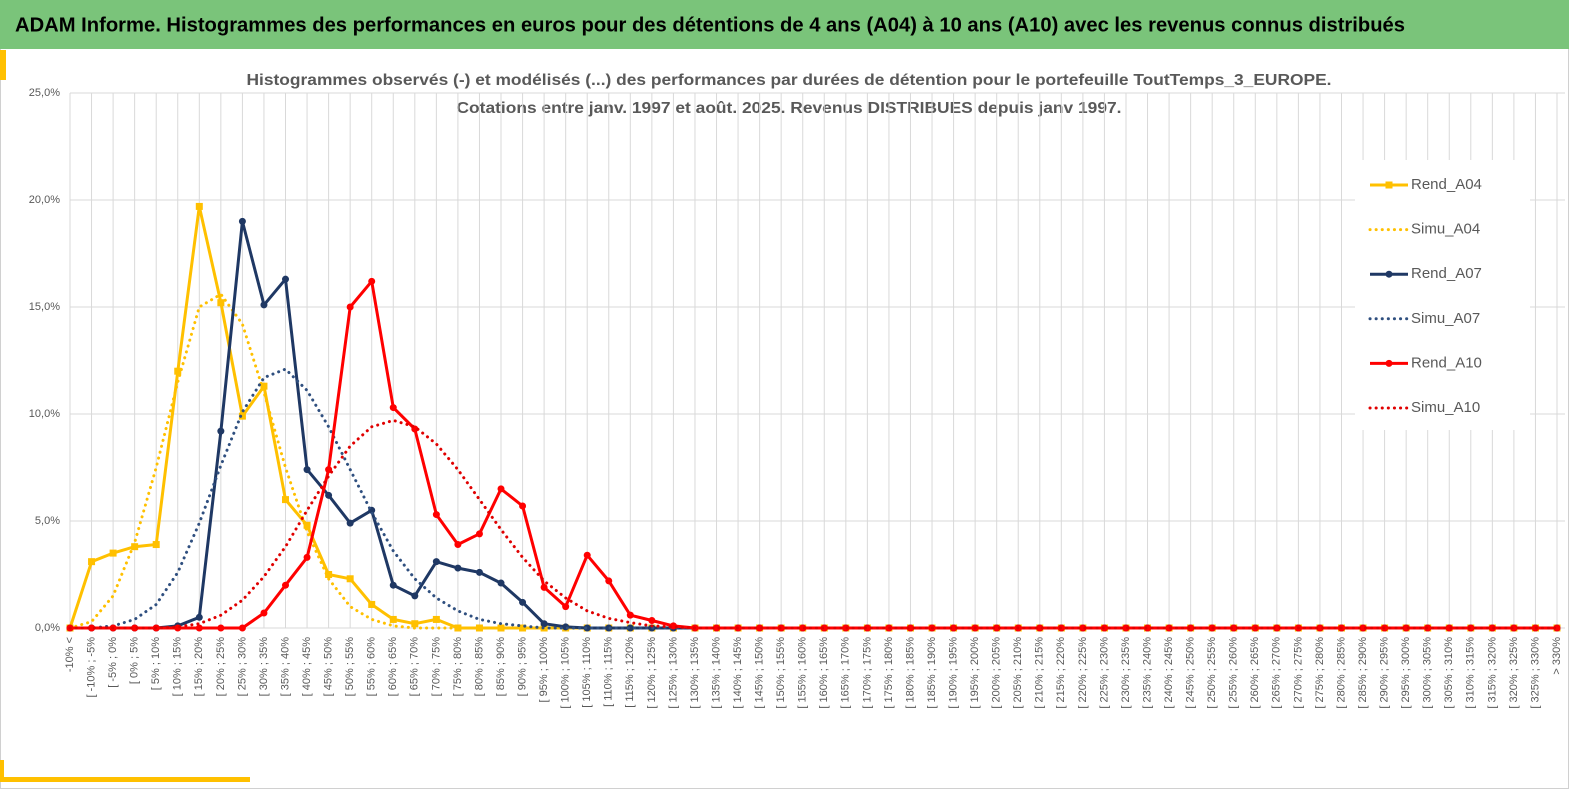 The image size is (1569, 789). What do you see at coordinates (1445, 318) in the screenshot?
I see `legend-label: Simu_A07` at bounding box center [1445, 318].